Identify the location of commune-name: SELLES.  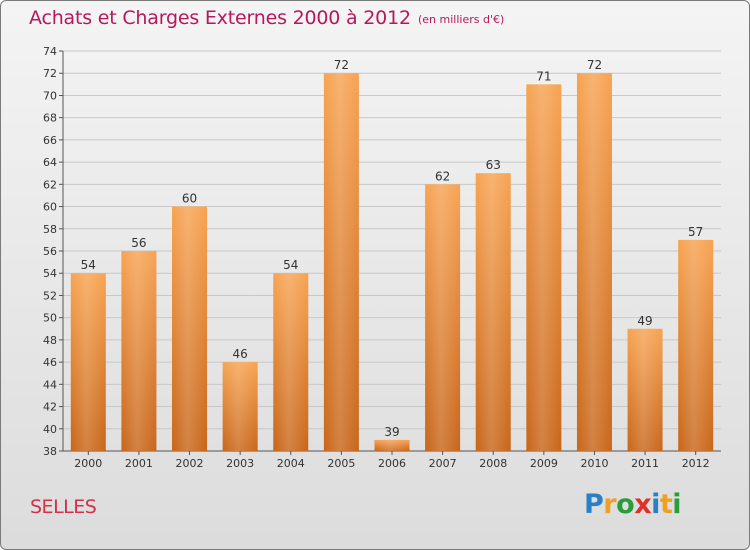
(63, 507).